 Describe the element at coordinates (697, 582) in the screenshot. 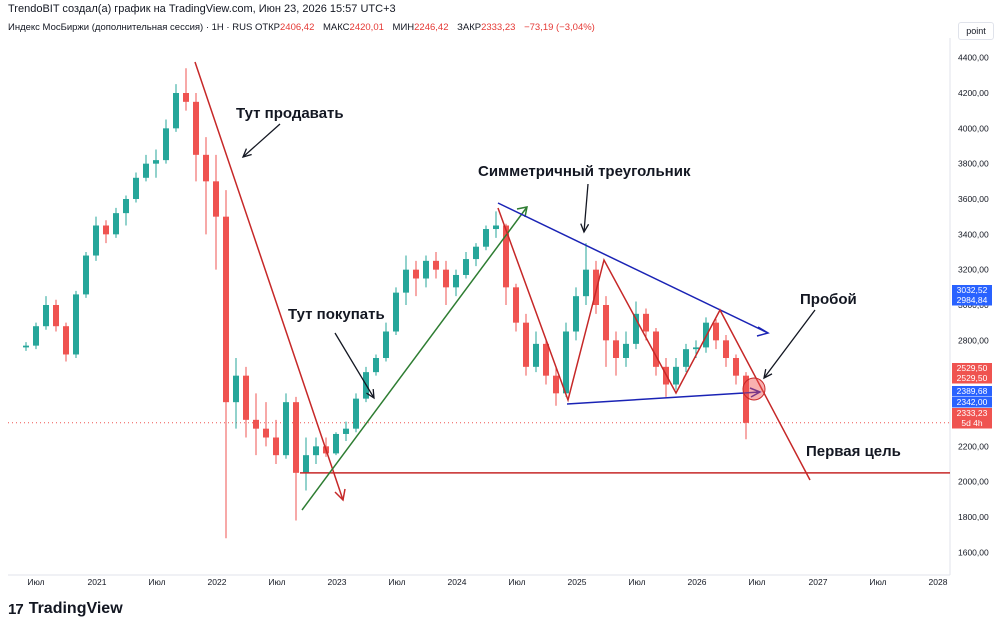

I see `x-tick-label: 2026` at that location.